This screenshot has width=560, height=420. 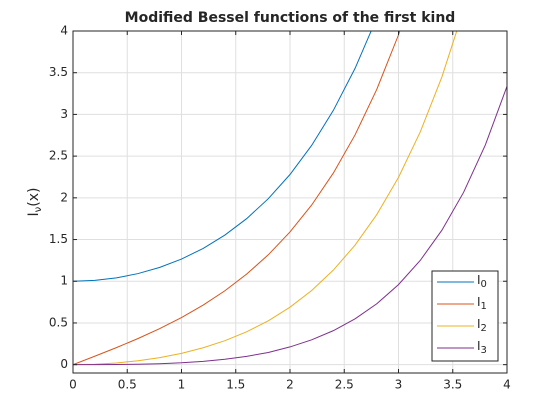 I want to click on x-tick-label: 1, so click(x=182, y=385).